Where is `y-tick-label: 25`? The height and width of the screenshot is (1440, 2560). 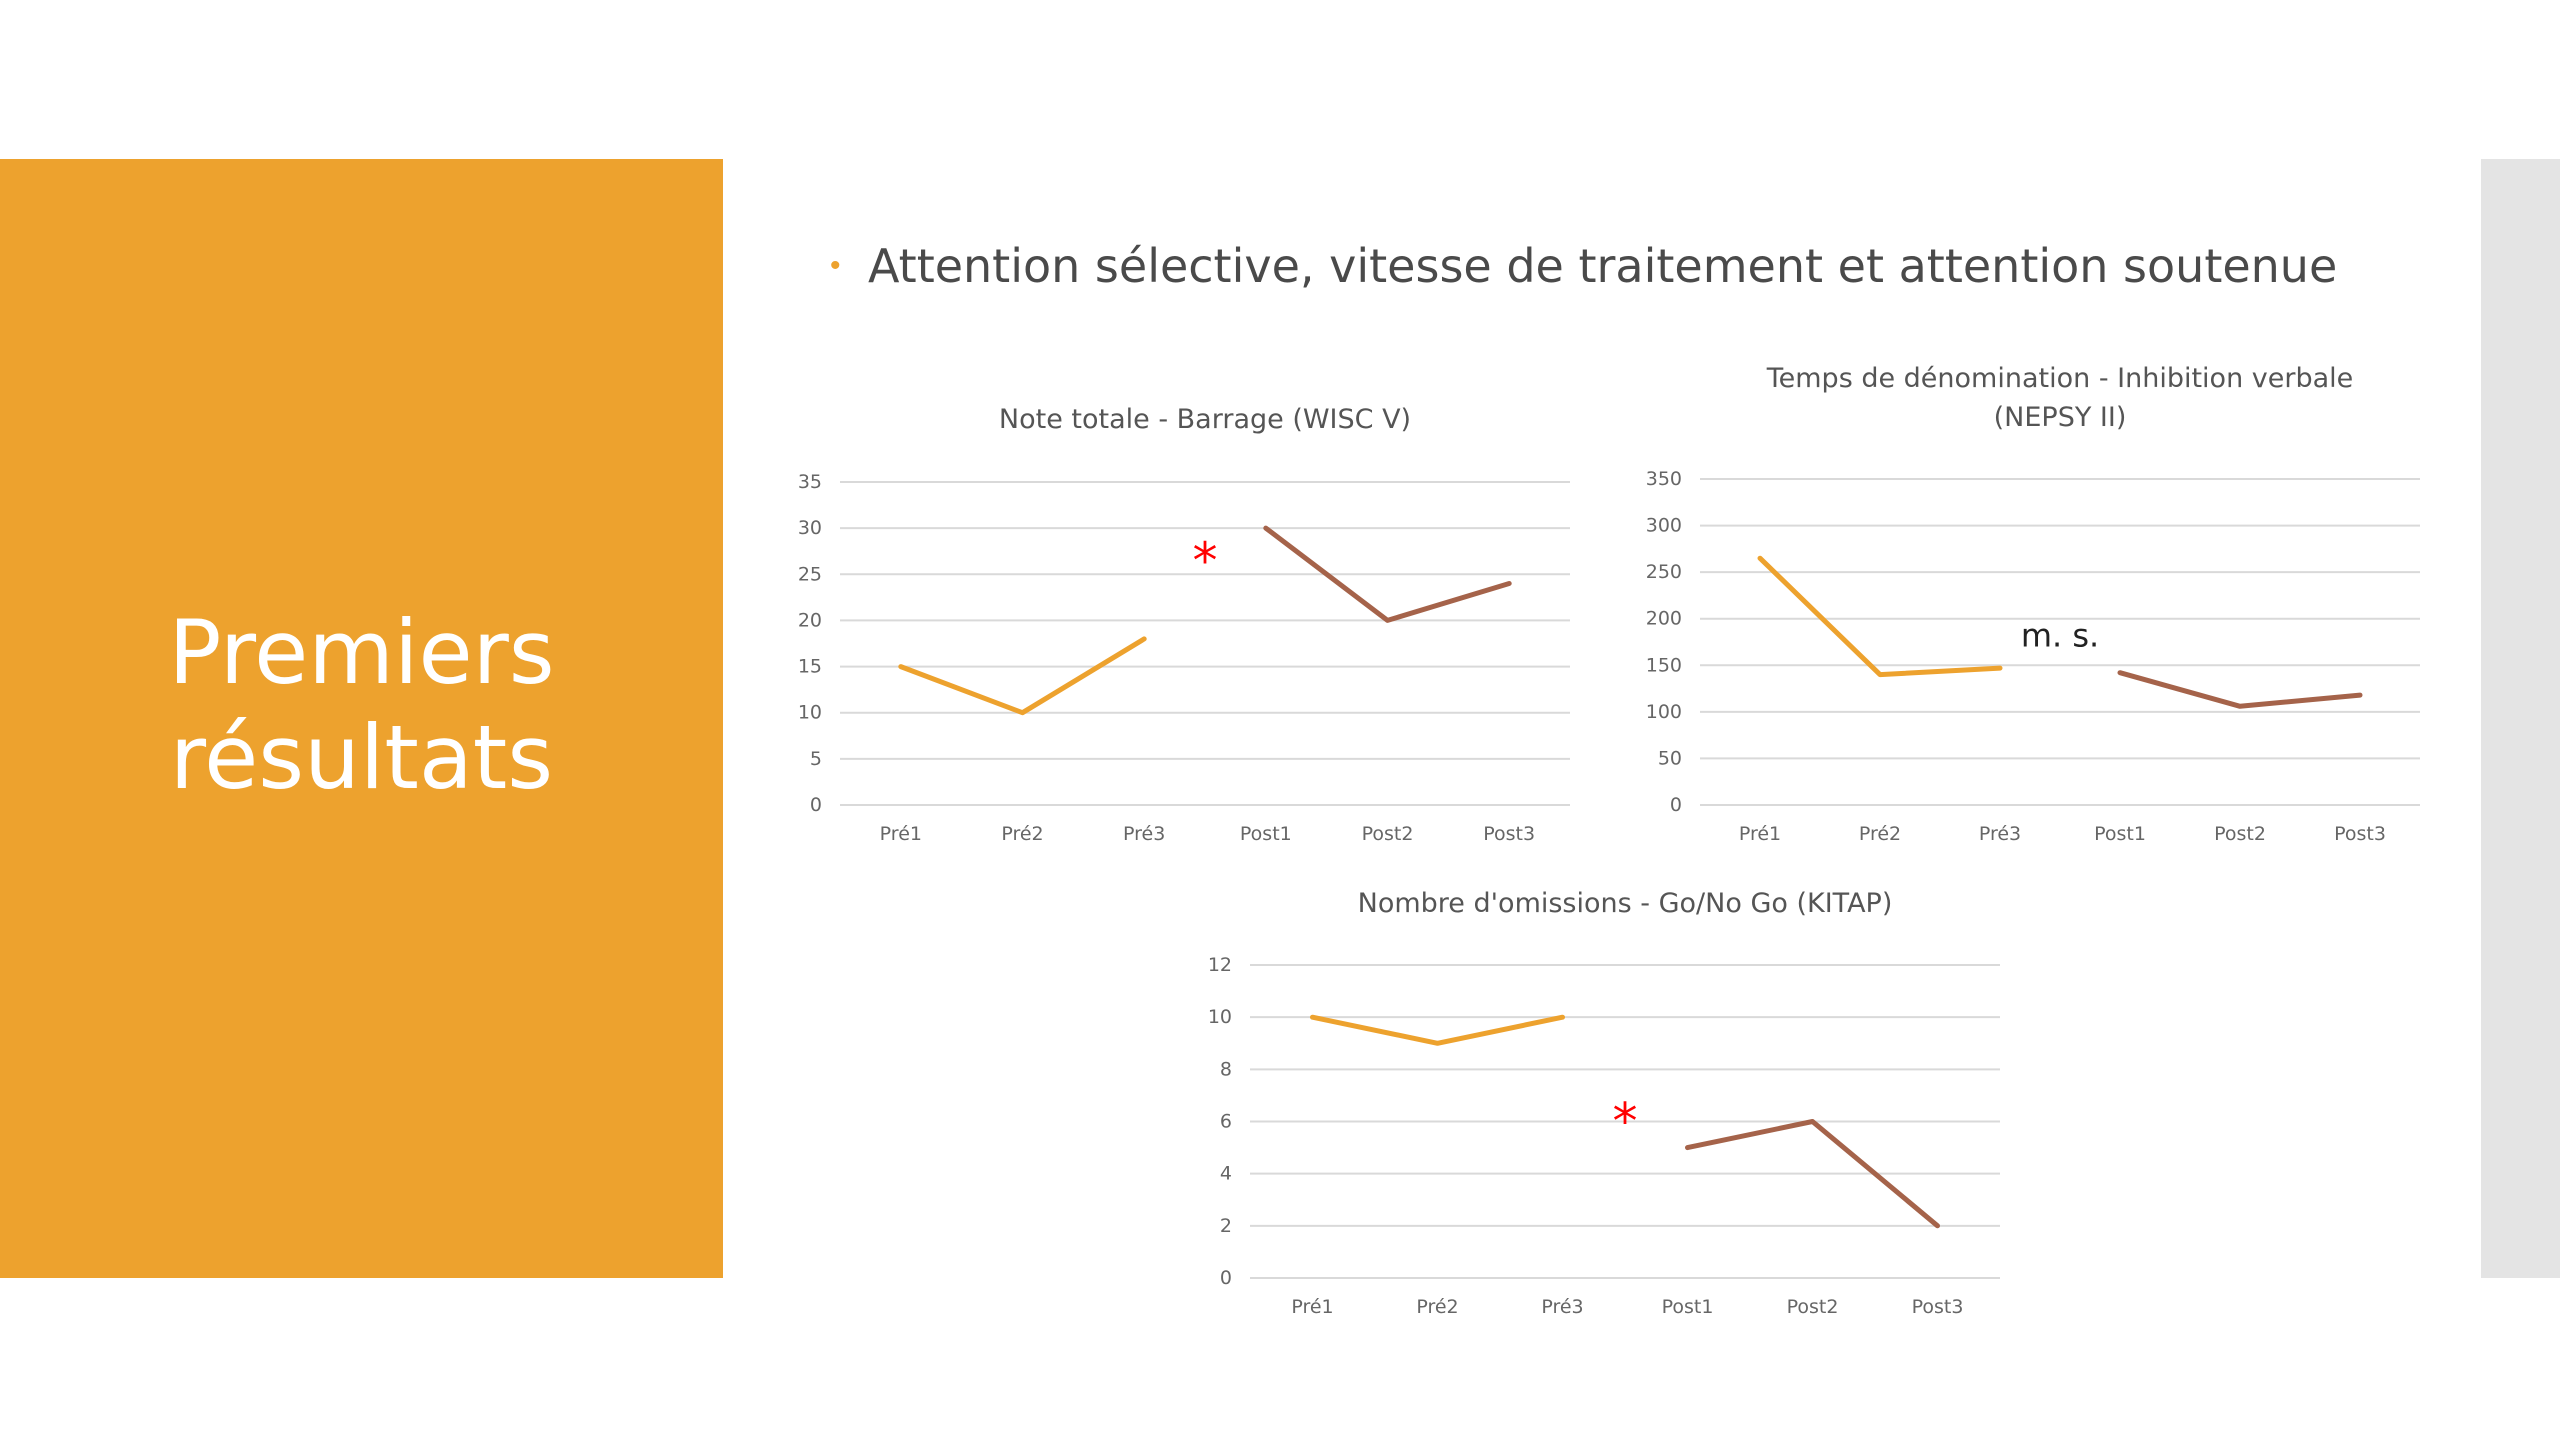 y-tick-label: 25 is located at coordinates (810, 574).